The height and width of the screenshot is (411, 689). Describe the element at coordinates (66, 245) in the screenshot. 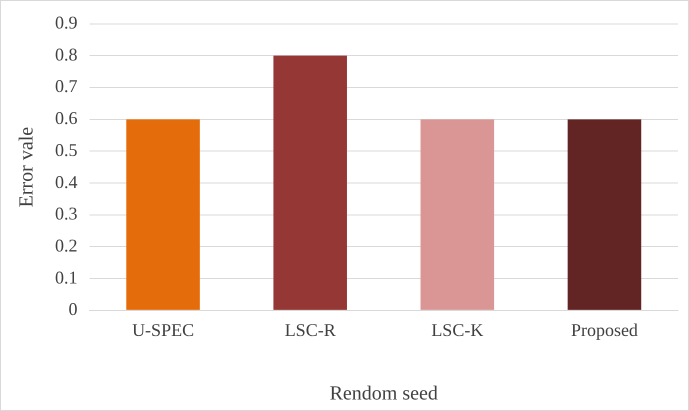

I see `y-tick-label: 0.2` at that location.